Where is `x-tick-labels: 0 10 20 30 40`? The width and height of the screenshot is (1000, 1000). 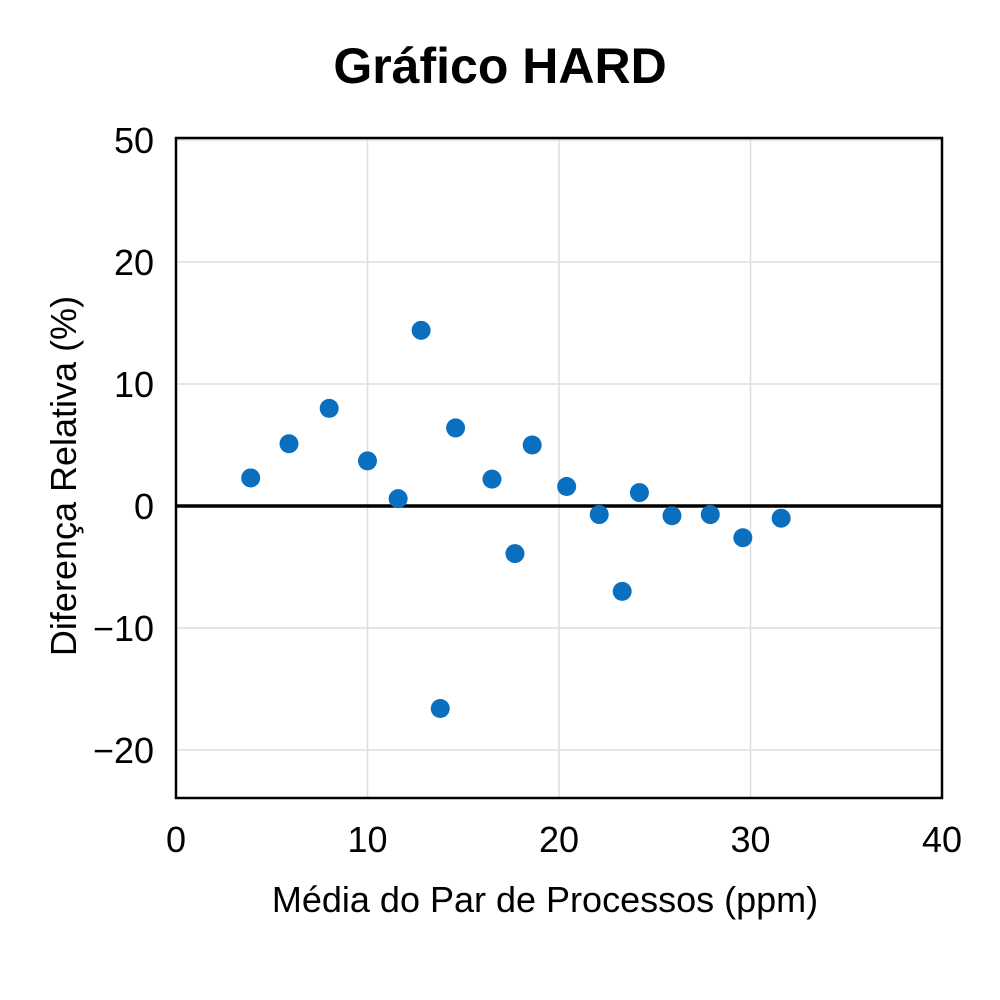
x-tick-labels: 0 10 20 30 40 is located at coordinates (564, 839).